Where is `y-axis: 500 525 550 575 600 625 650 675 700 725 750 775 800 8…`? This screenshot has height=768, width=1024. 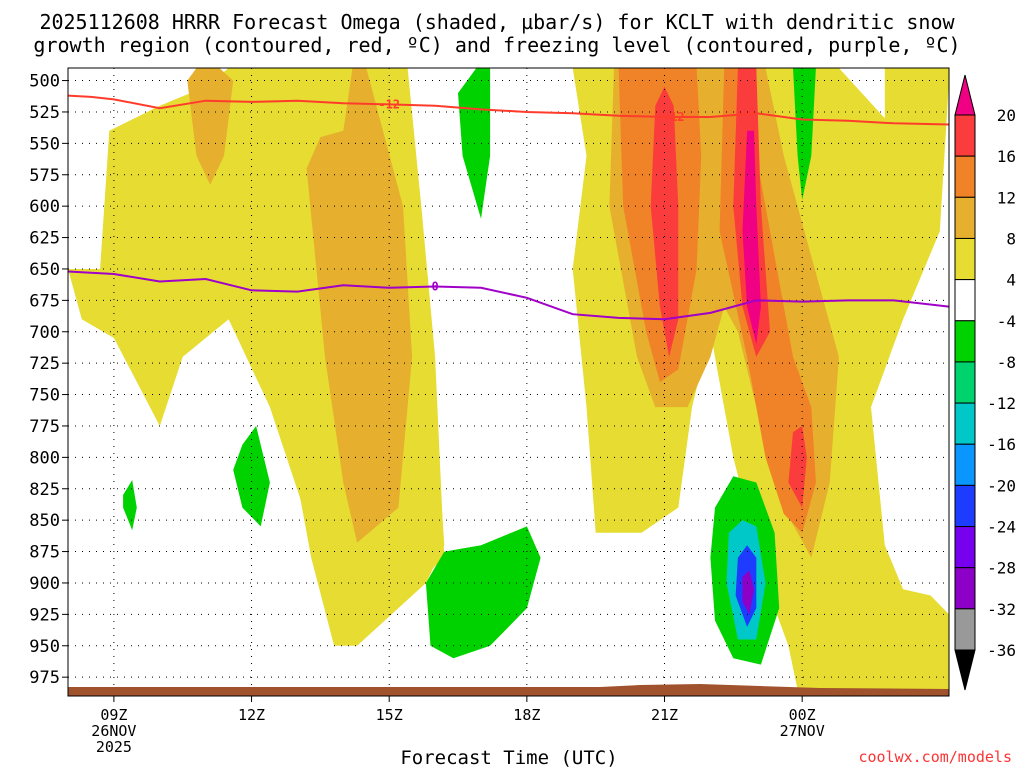
y-axis: 500 525 550 575 600 625 650 675 700 725 750 775 800 8… is located at coordinates (48, 380).